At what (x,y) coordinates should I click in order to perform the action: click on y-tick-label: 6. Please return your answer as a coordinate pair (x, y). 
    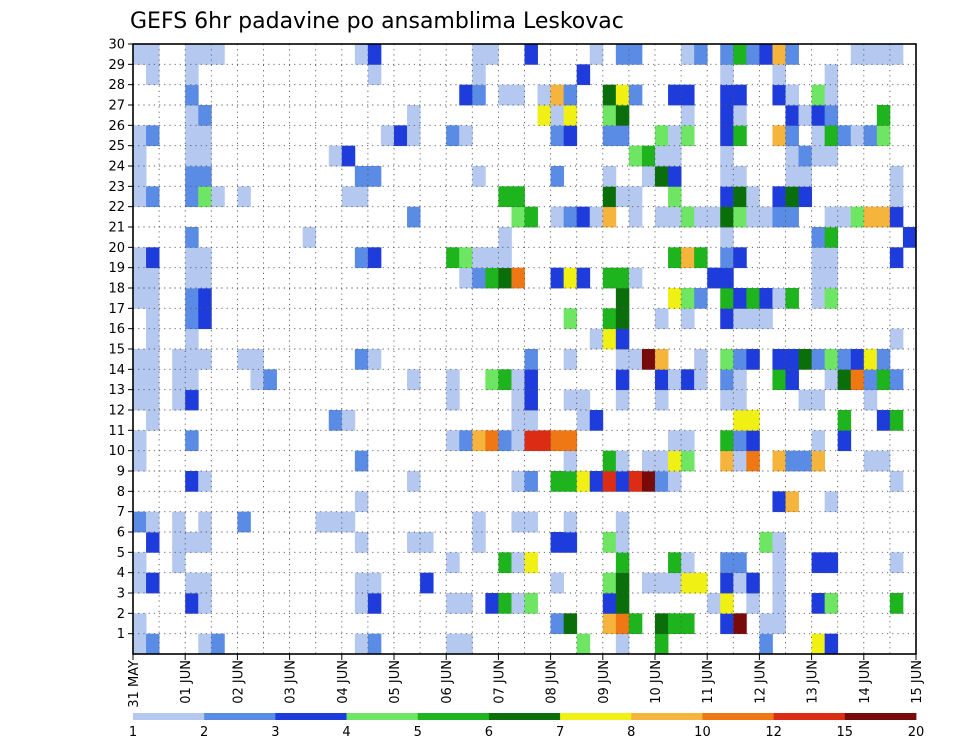
    Looking at the image, I should click on (121, 533).